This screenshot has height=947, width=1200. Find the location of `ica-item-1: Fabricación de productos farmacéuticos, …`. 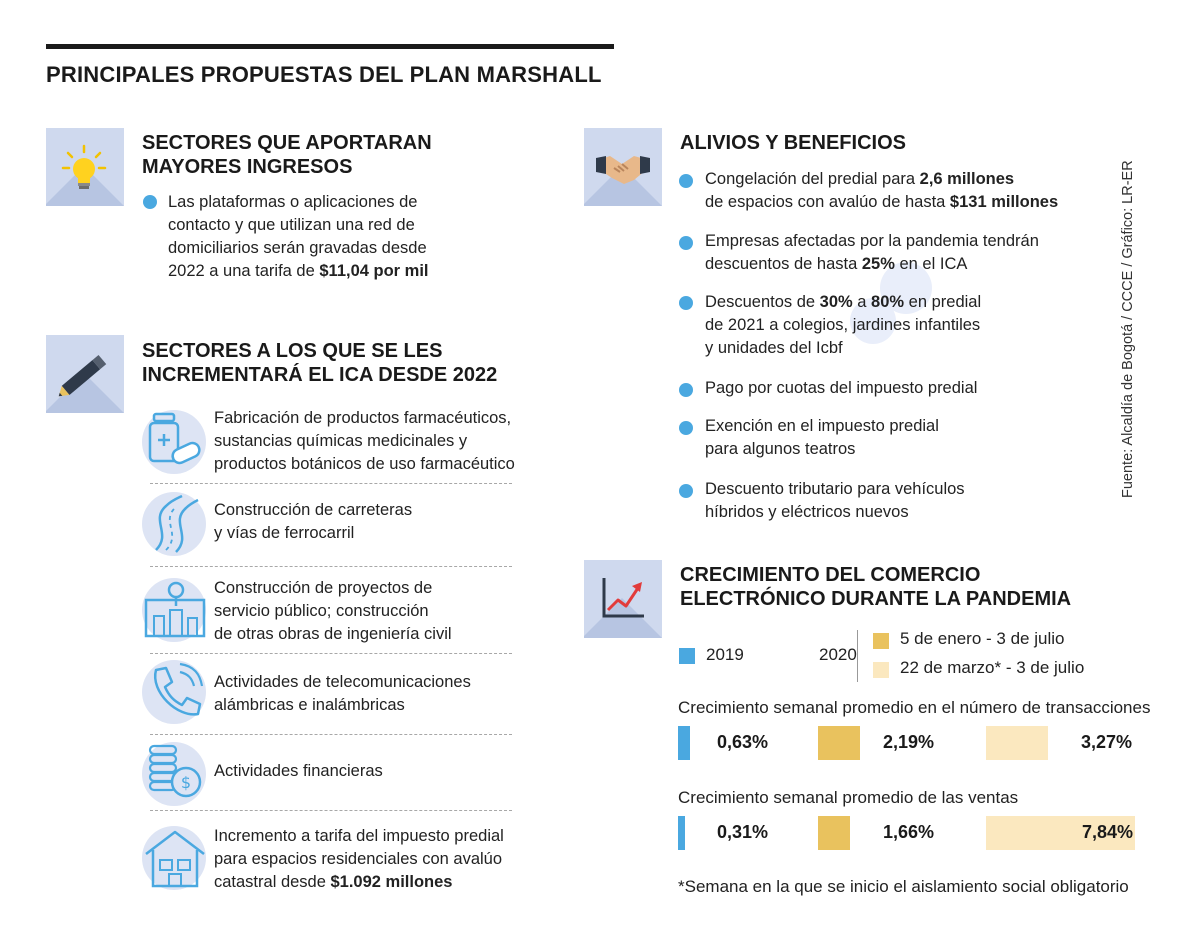

ica-item-1: Fabricación de productos farmacéuticos, … is located at coordinates (364, 441).